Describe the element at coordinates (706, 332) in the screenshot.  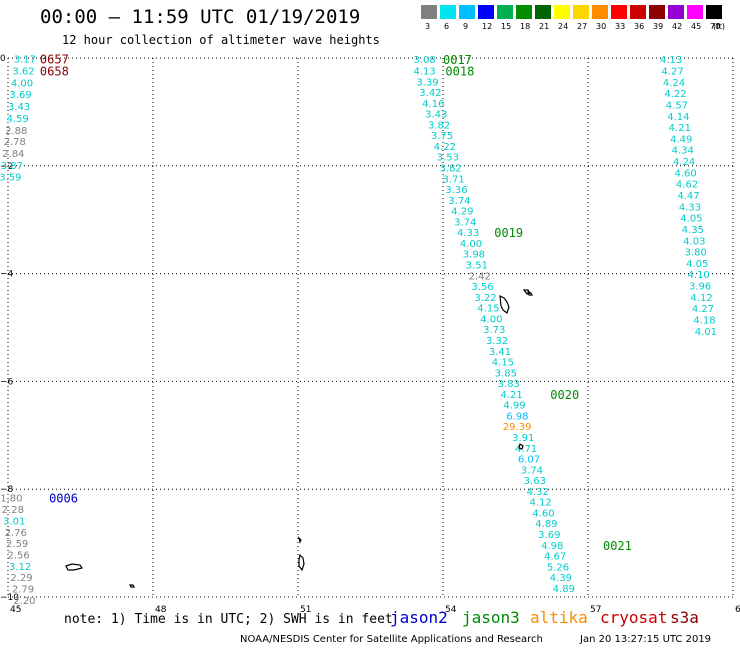
I see `wave-height-value: 4.01` at that location.